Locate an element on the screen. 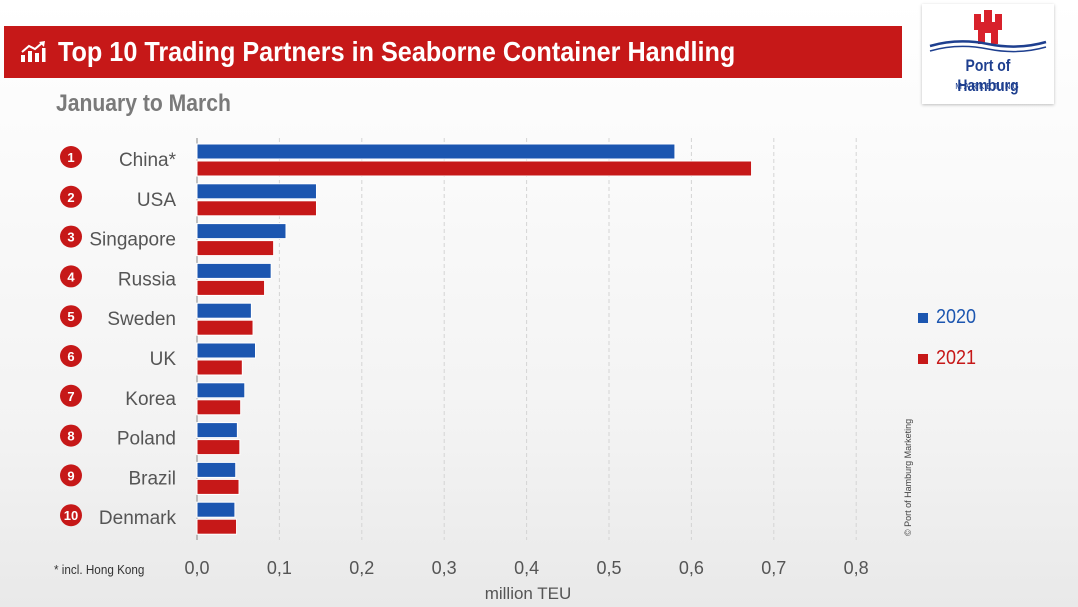 This screenshot has height=607, width=1078. rank-number: 4 is located at coordinates (71, 276).